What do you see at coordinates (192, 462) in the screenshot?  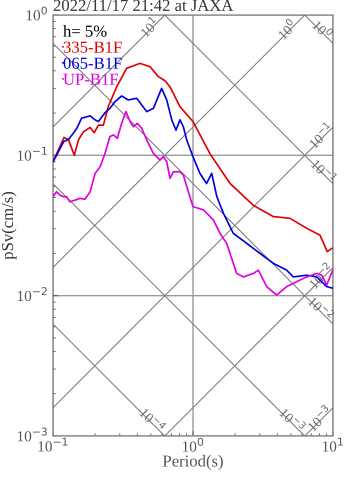 I see `x-axis-title: Period(s)` at bounding box center [192, 462].